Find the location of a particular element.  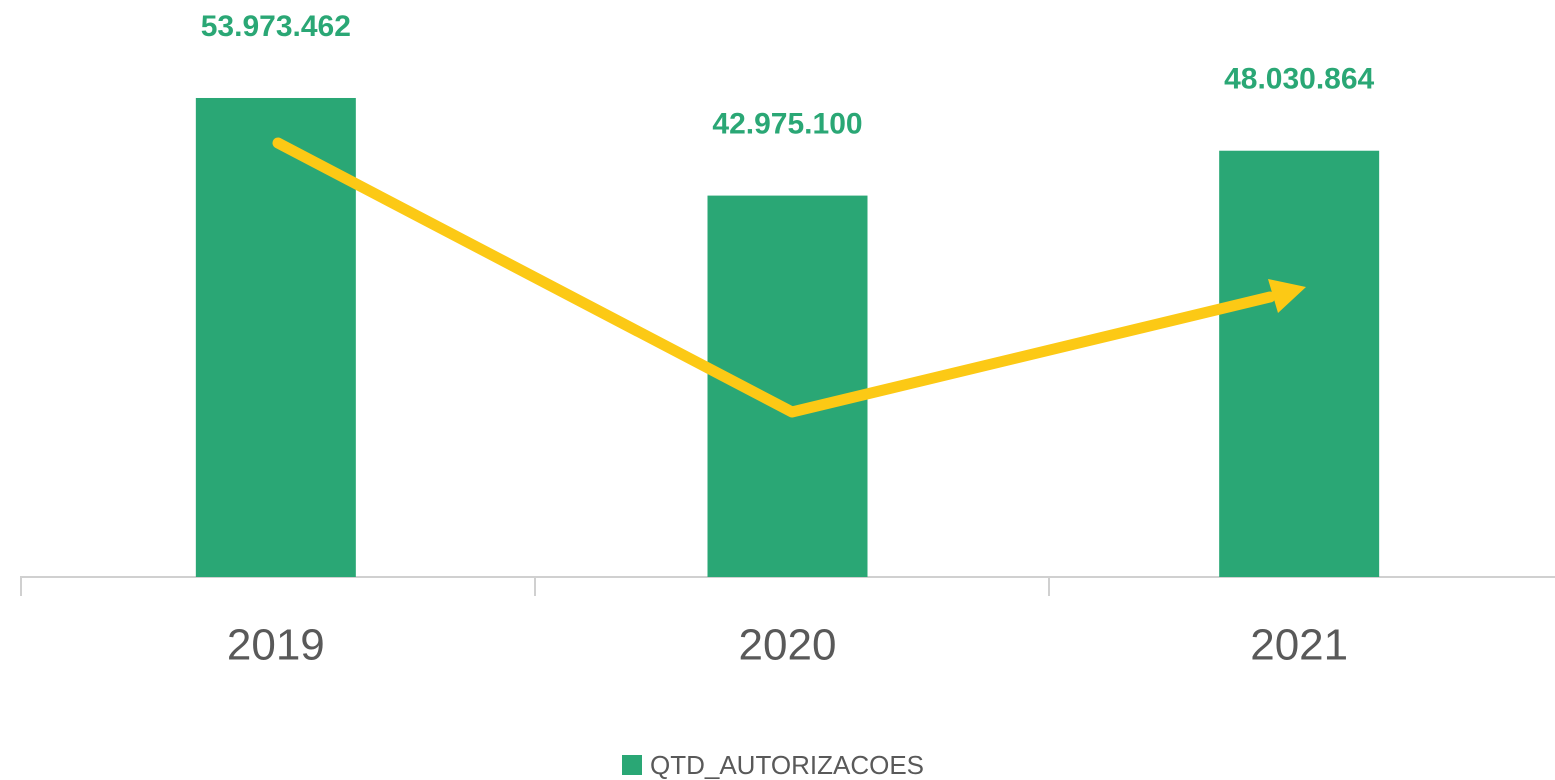

x-tick-label: 2019 is located at coordinates (276, 645).